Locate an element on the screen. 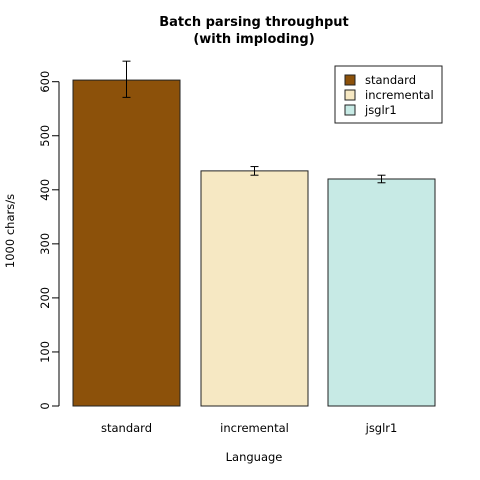 Image resolution: width=480 pixels, height=480 pixels. y-tick-label: 100 is located at coordinates (45, 352).